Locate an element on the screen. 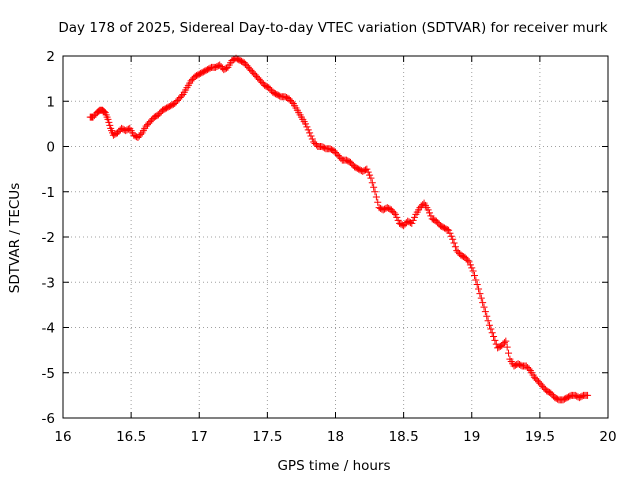 This screenshot has width=640, height=480. y-tick-label: -3 is located at coordinates (48, 283).